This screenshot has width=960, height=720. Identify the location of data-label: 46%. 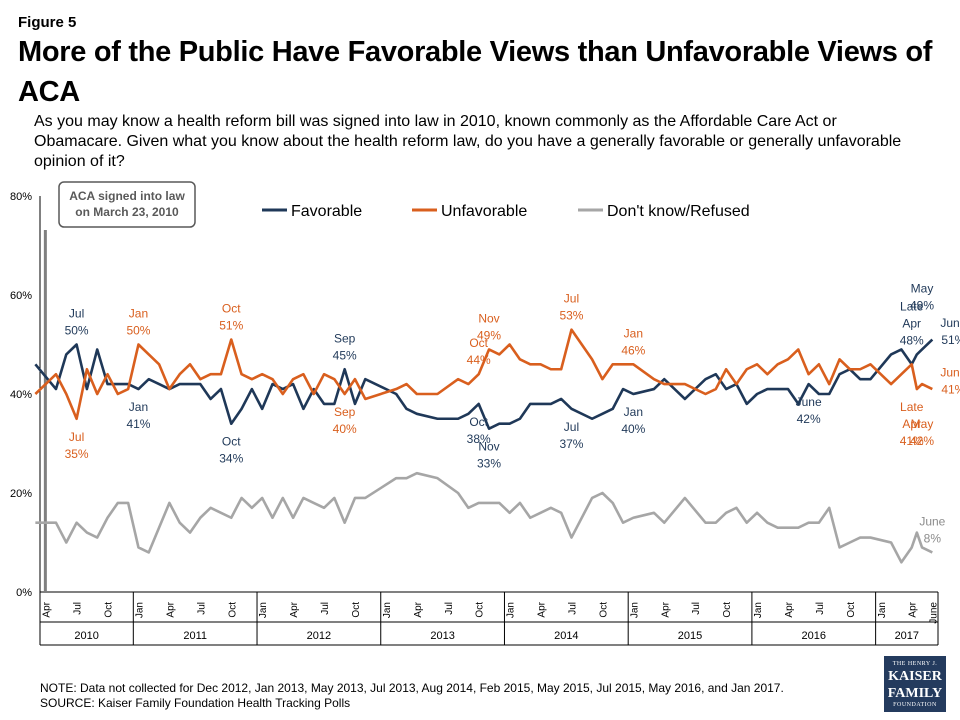
(633, 350).